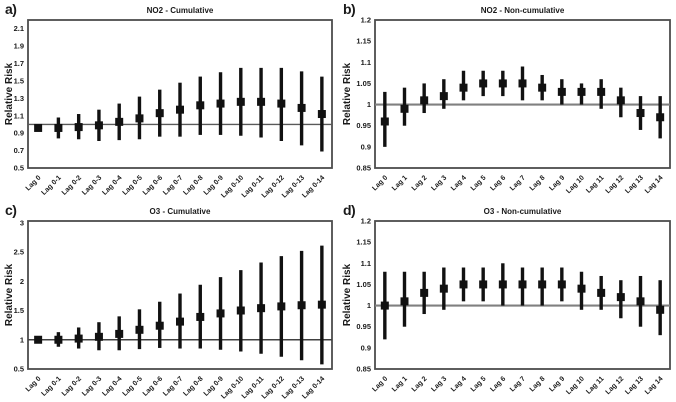  I want to click on chart-title: O3 - Cumulative, so click(180, 211).